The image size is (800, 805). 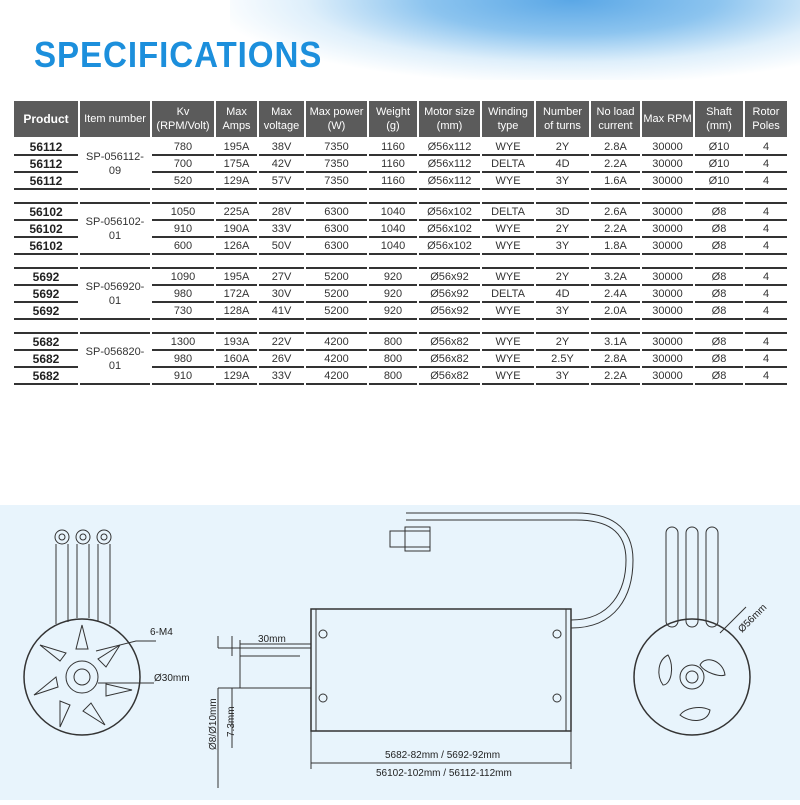 I want to click on shaft-length-label: 30mm, so click(x=272, y=639).